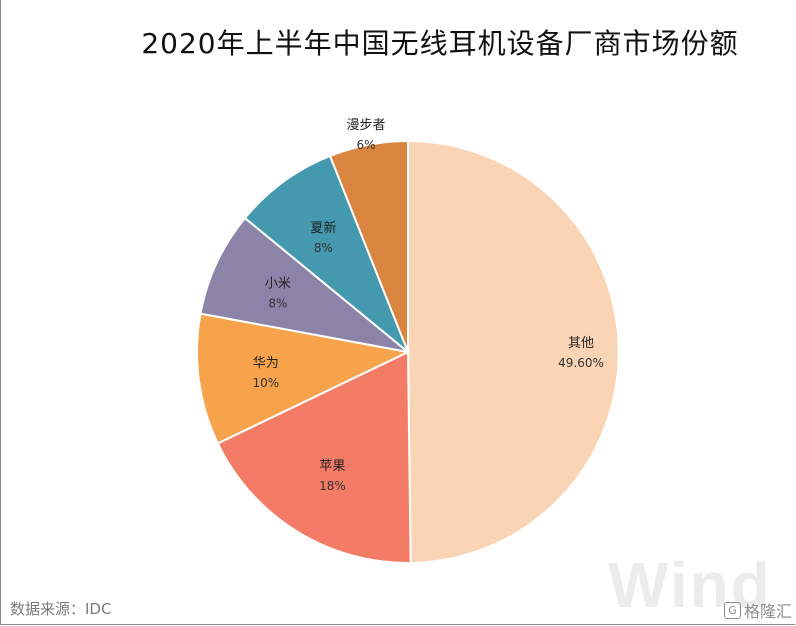 This screenshot has width=796, height=626. Describe the element at coordinates (61, 609) in the screenshot. I see `data-source-note: 数据来源：IDC` at that location.